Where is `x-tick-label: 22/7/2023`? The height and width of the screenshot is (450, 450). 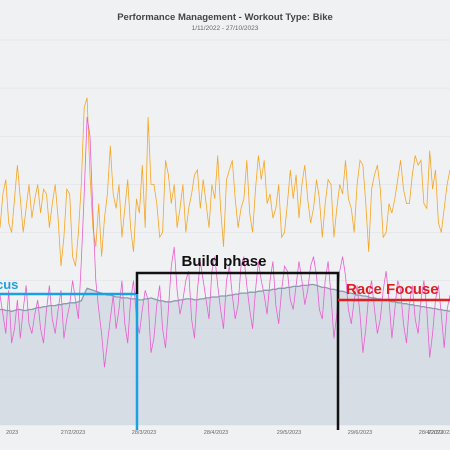 x-tick-label: 22/7/2023 is located at coordinates (439, 433).